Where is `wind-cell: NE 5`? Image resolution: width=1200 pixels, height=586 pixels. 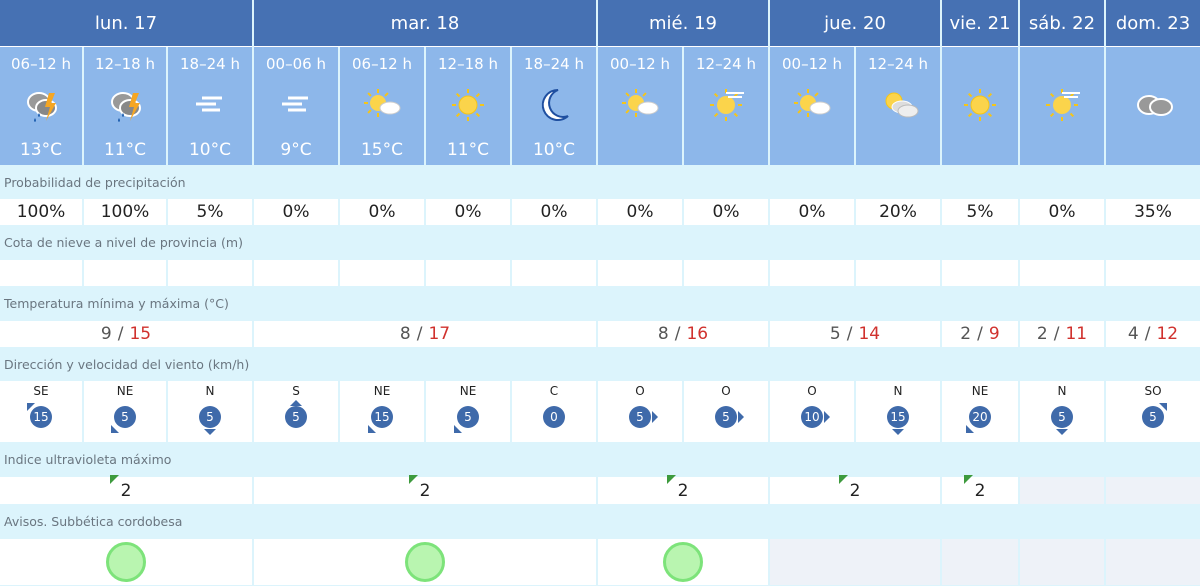
wind-cell: NE 5 is located at coordinates (125, 411).